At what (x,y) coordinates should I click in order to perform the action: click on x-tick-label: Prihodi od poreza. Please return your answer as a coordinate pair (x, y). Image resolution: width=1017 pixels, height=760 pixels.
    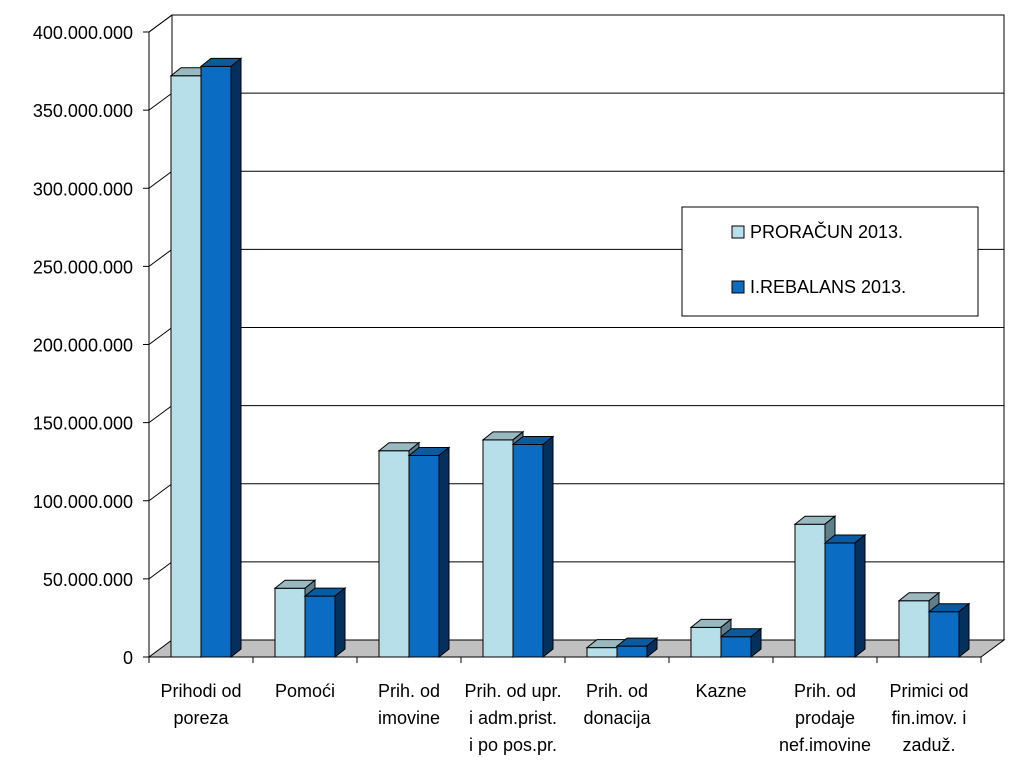
    Looking at the image, I should click on (200, 704).